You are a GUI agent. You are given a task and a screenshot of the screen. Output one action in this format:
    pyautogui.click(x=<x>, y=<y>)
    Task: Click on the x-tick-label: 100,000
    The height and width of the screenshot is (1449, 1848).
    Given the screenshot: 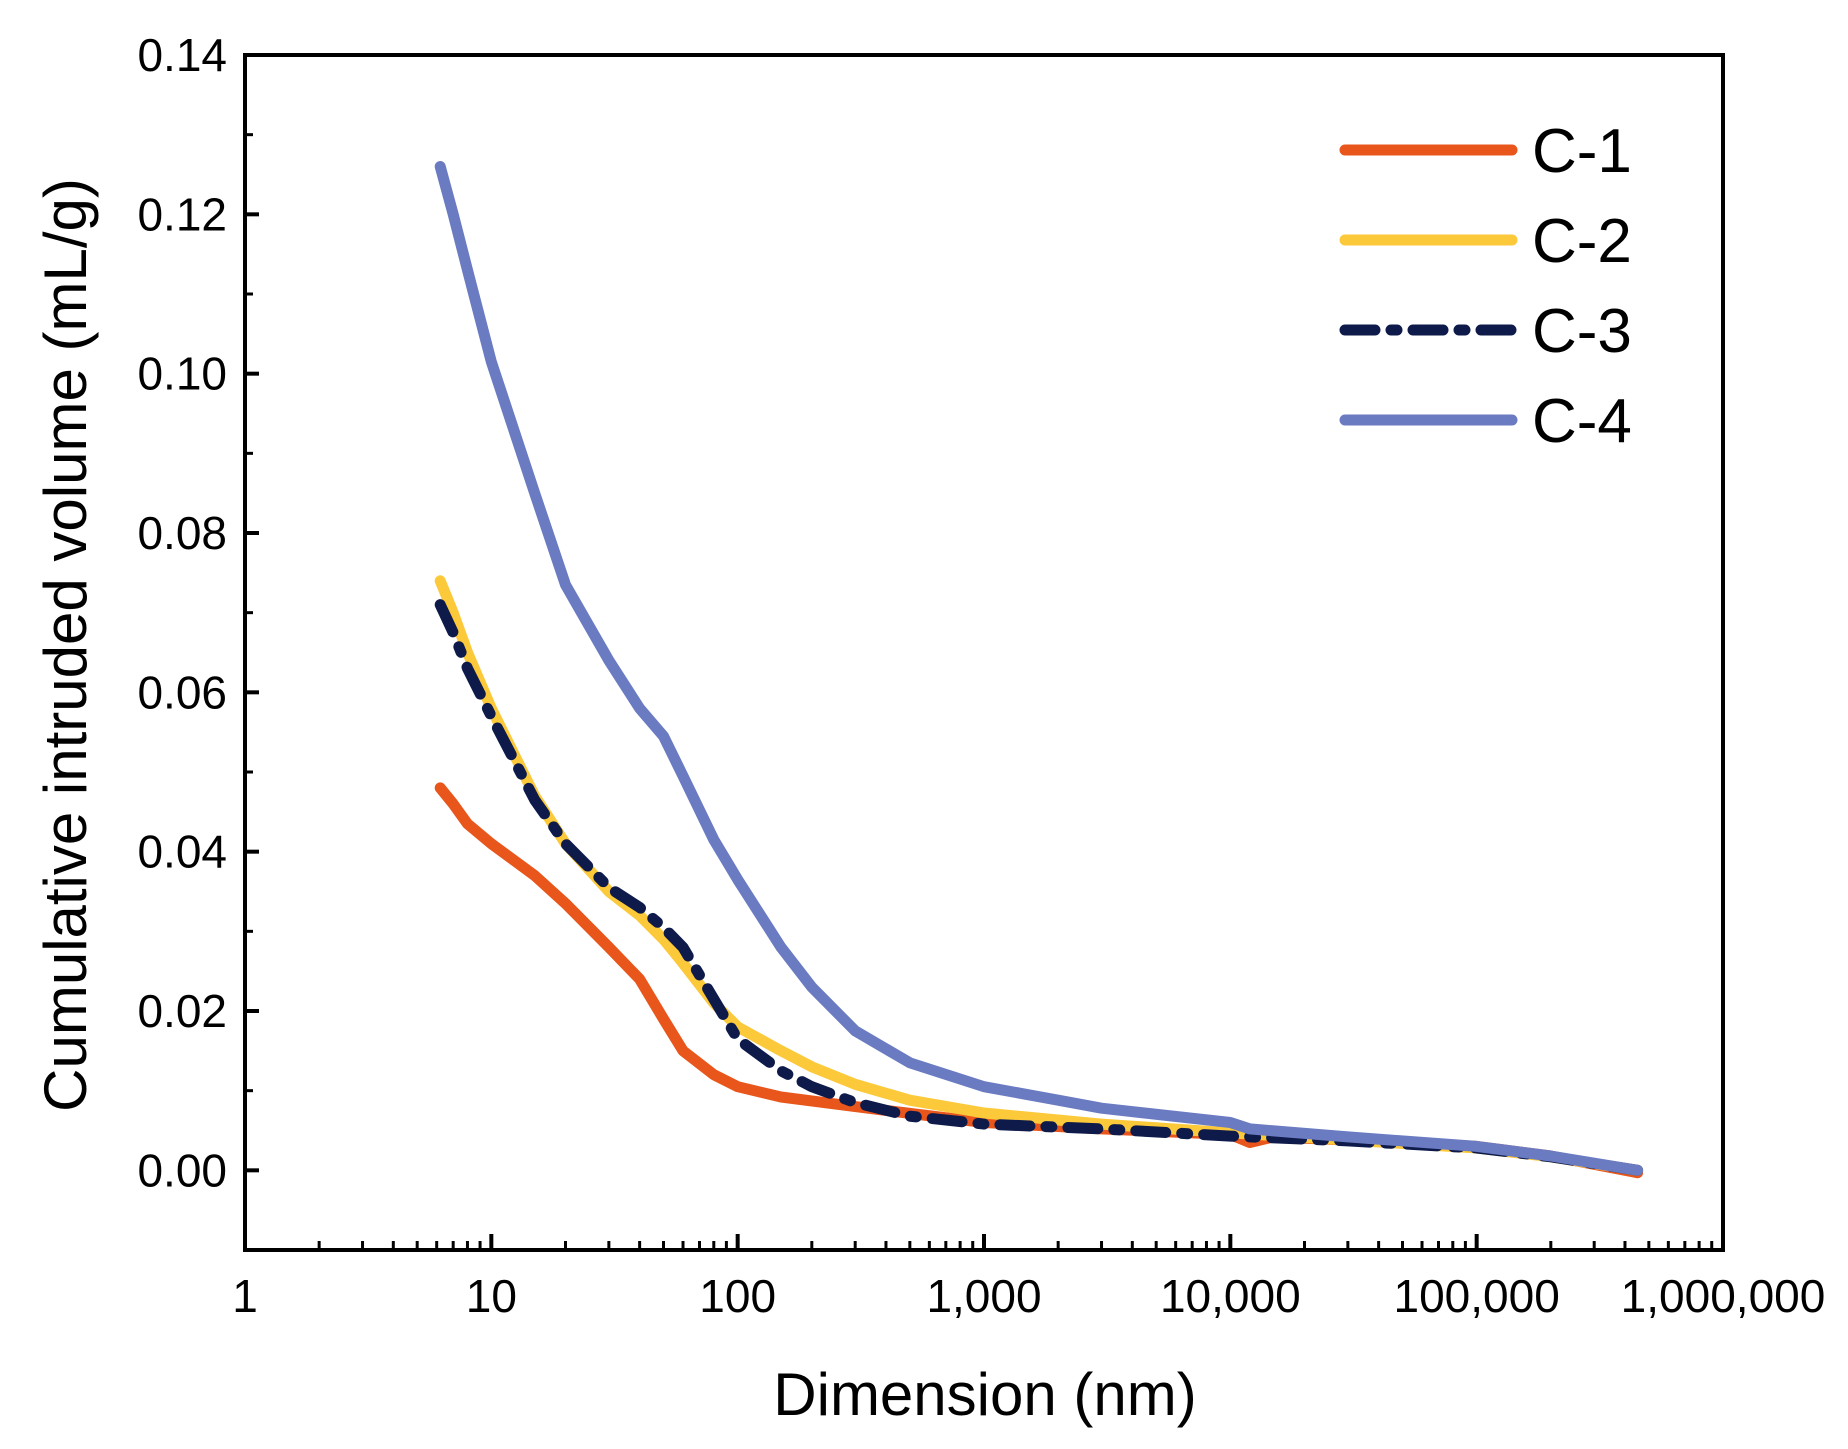 What is the action you would take?
    pyautogui.click(x=1477, y=1296)
    